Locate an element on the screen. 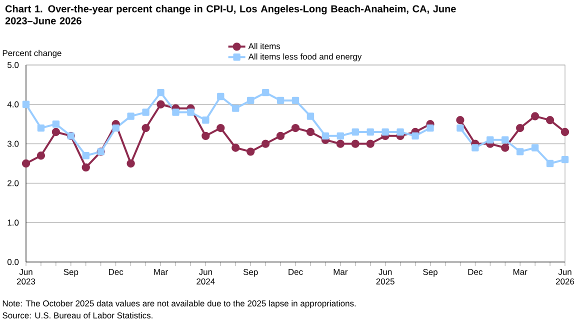  source-note: Source: U.S. Bureau of Labor Statistics. is located at coordinates (77, 315).